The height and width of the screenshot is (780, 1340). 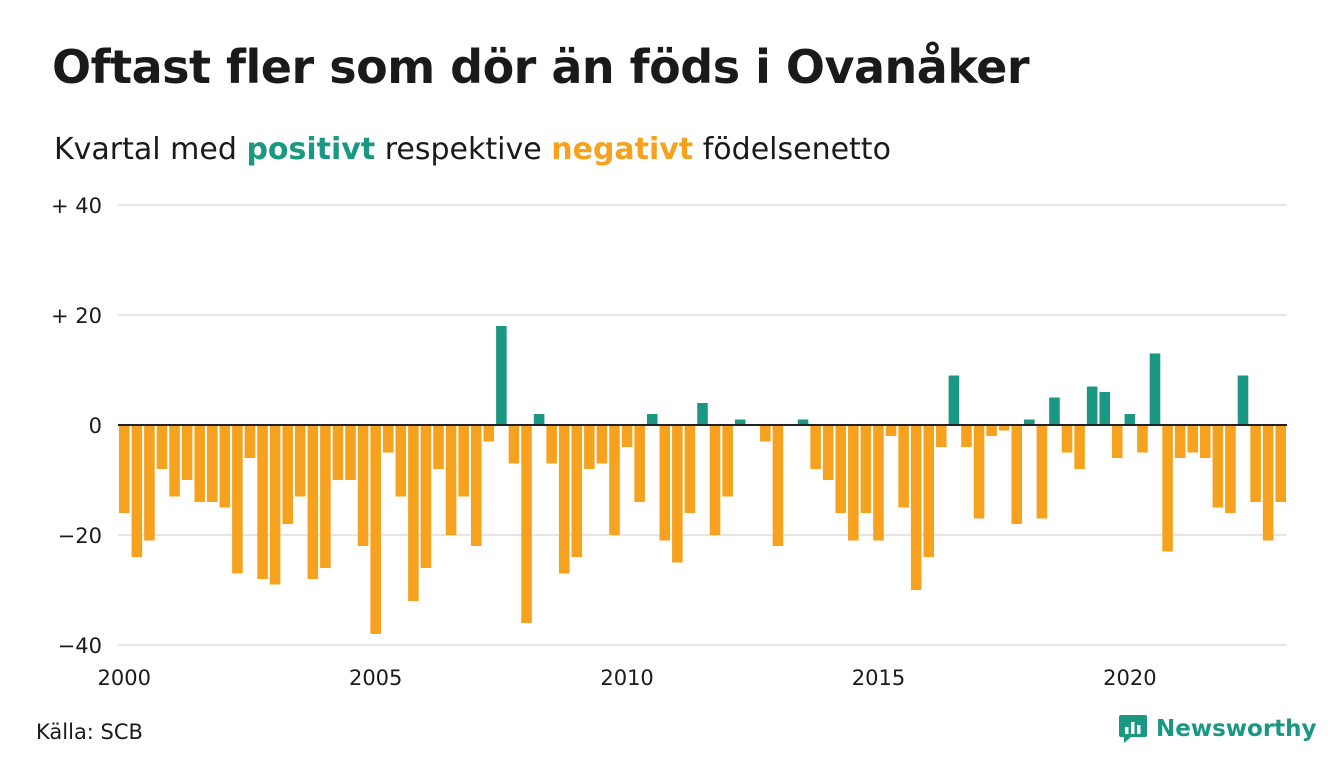 What do you see at coordinates (145, 149) in the screenshot?
I see `subtitle-prefix: Kvartal med` at bounding box center [145, 149].